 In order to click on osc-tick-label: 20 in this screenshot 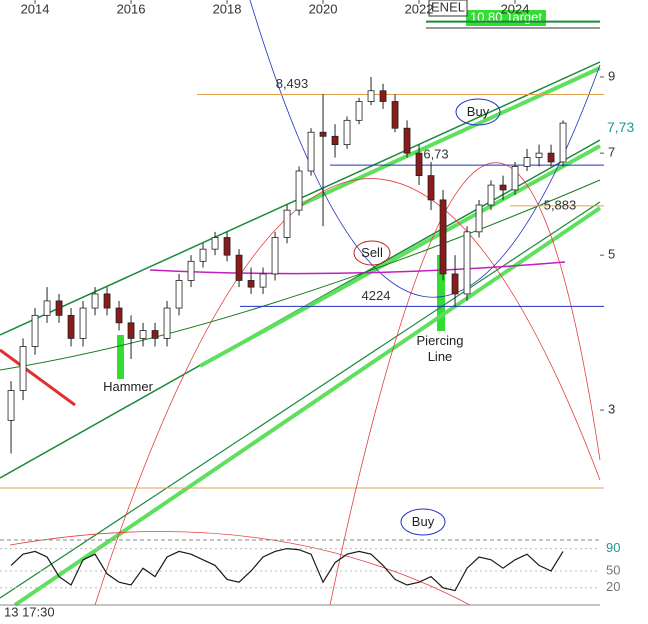, I will do `click(613, 586)`.